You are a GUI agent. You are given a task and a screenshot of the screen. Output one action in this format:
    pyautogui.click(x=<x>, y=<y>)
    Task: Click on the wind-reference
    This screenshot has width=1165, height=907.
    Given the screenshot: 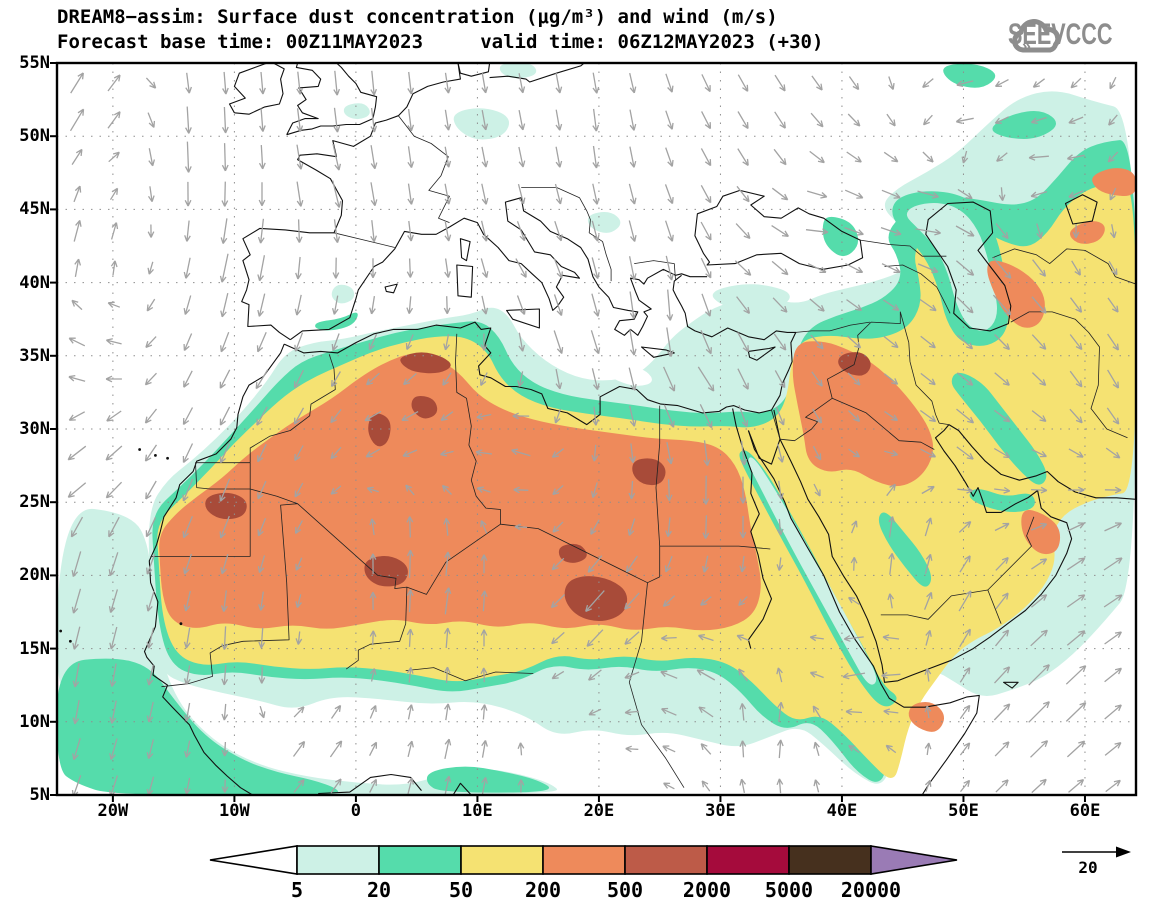 What is the action you would take?
    pyautogui.click(x=1096, y=852)
    